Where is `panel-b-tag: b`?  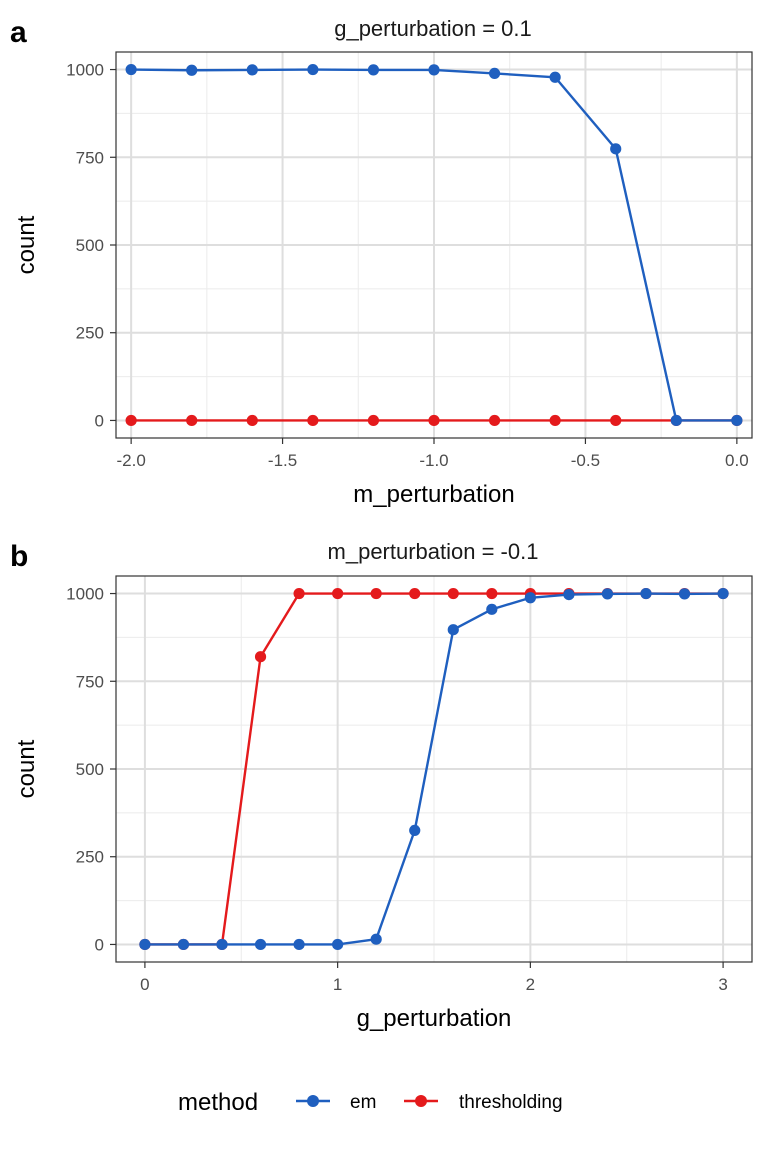
panel-b-tag: b is located at coordinates (19, 556).